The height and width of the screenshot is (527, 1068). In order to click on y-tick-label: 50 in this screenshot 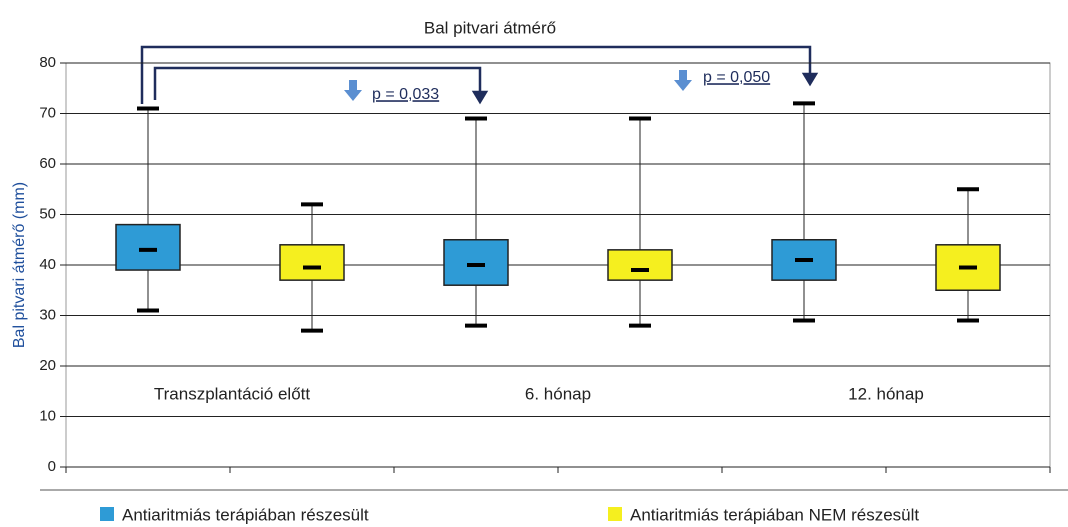, I will do `click(47, 213)`.